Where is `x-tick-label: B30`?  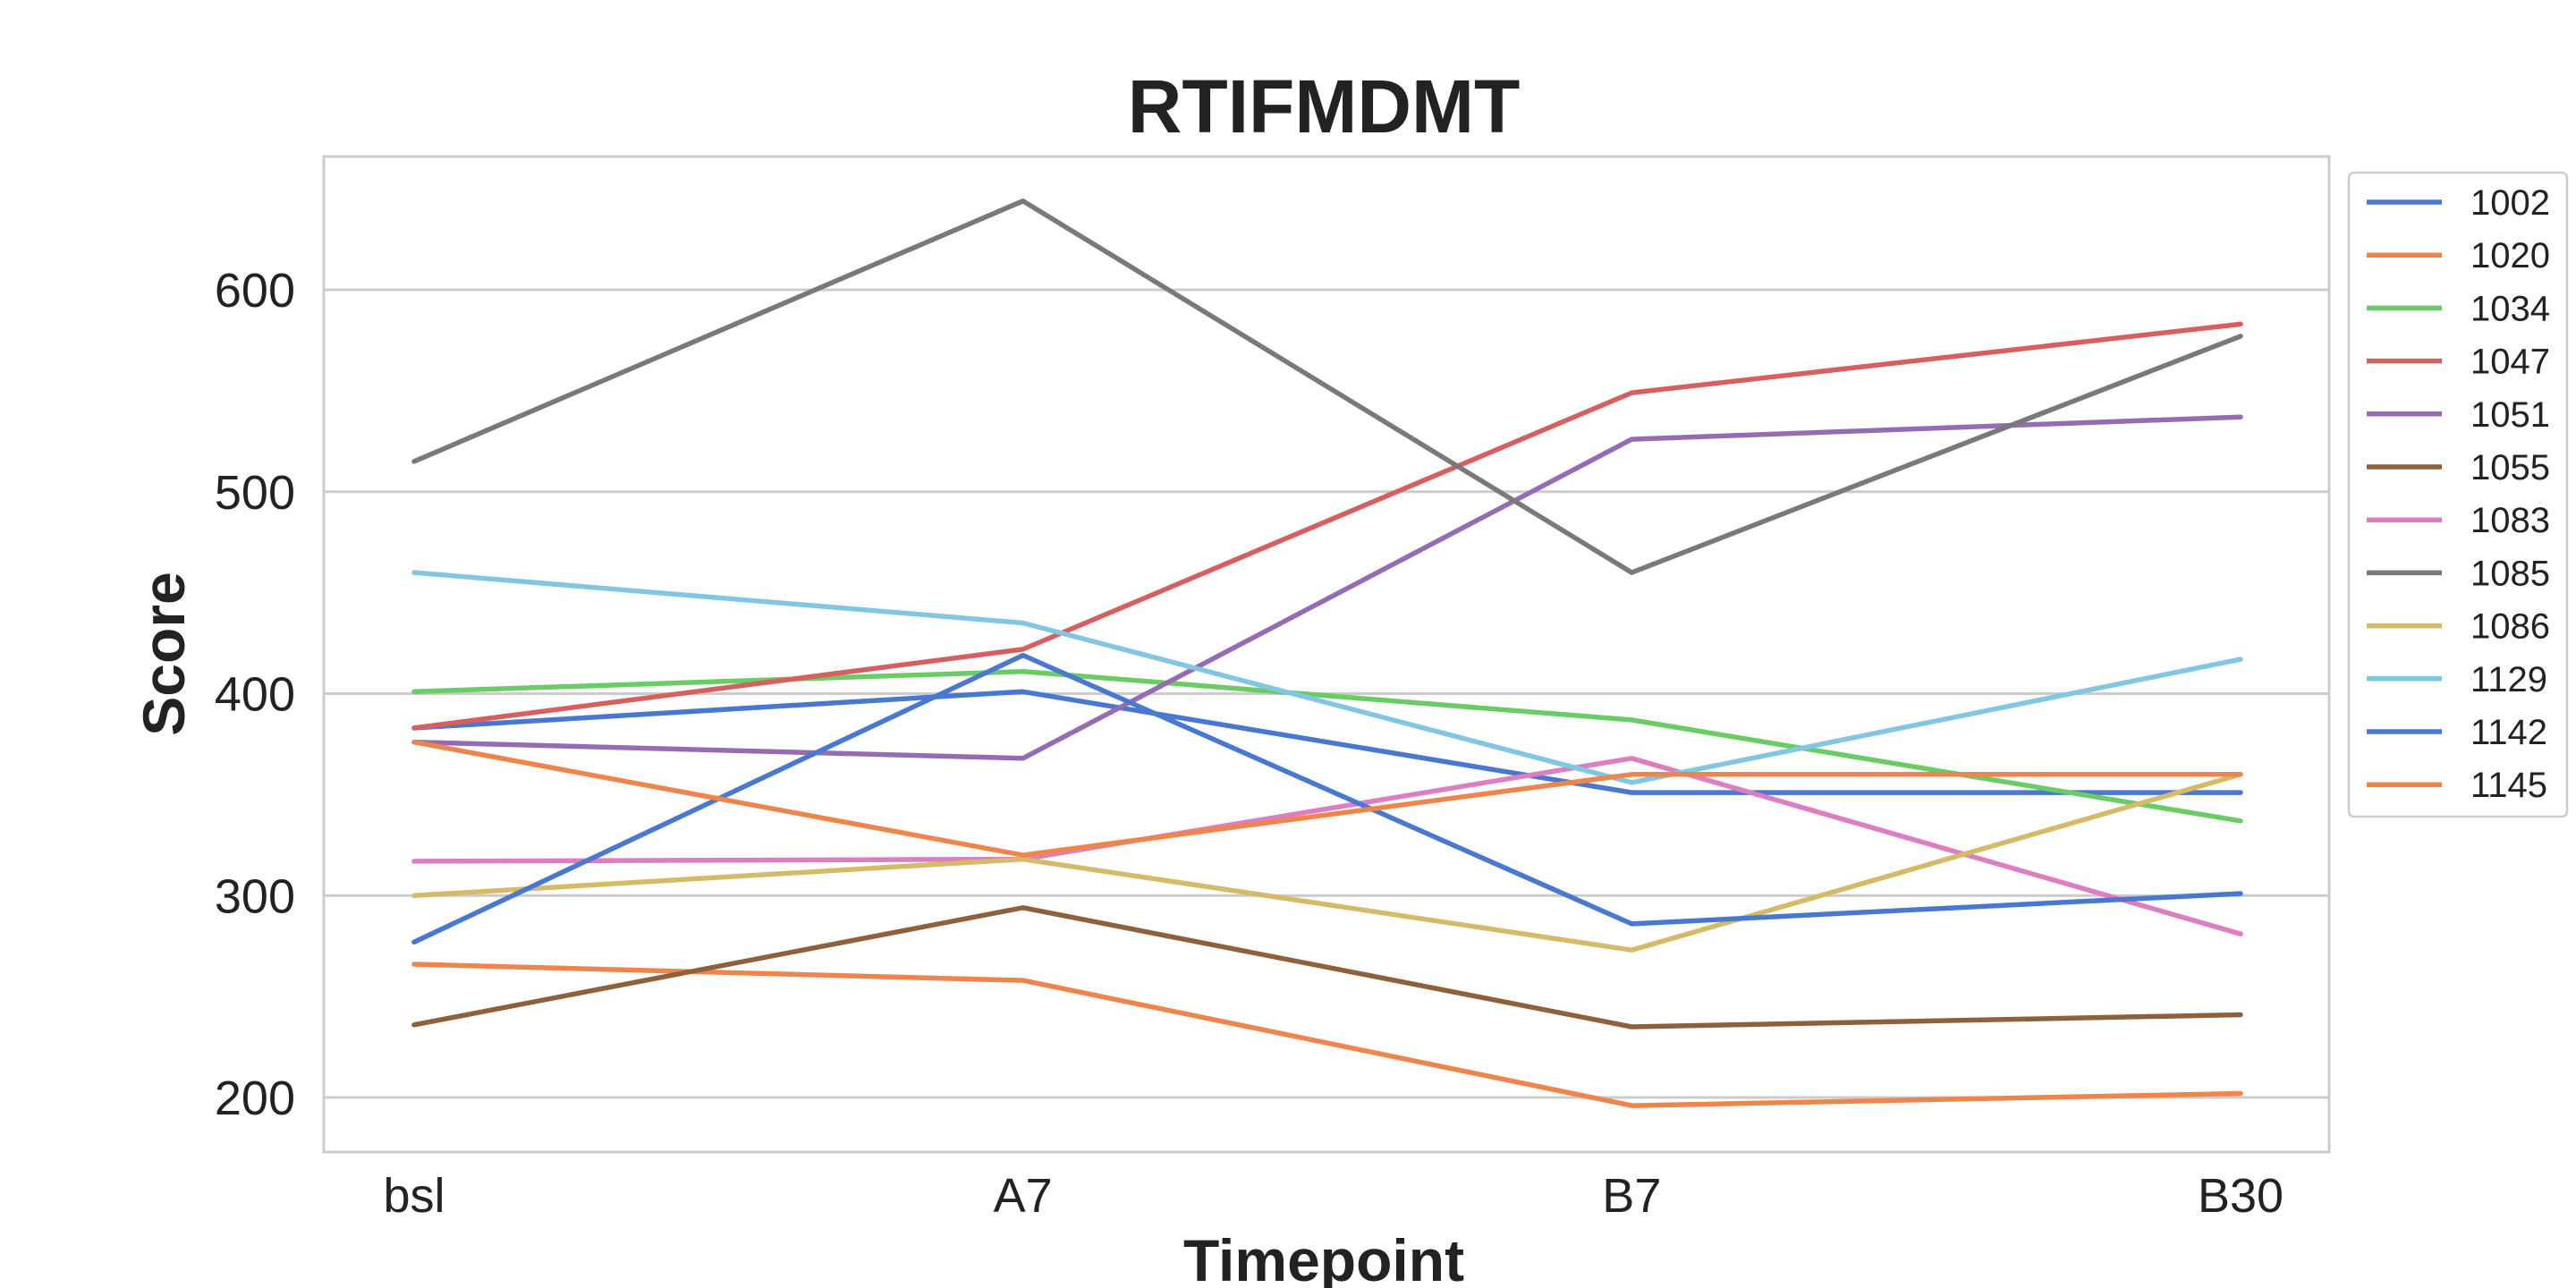
x-tick-label: B30 is located at coordinates (2241, 1196).